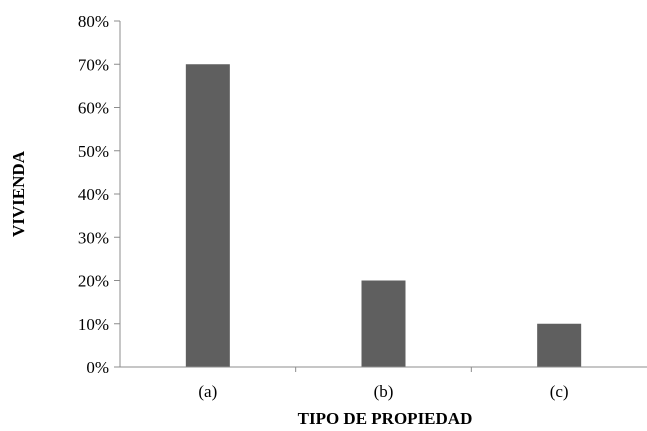 Image resolution: width=647 pixels, height=431 pixels. Describe the element at coordinates (93, 281) in the screenshot. I see `y-tick-label: 20%` at that location.